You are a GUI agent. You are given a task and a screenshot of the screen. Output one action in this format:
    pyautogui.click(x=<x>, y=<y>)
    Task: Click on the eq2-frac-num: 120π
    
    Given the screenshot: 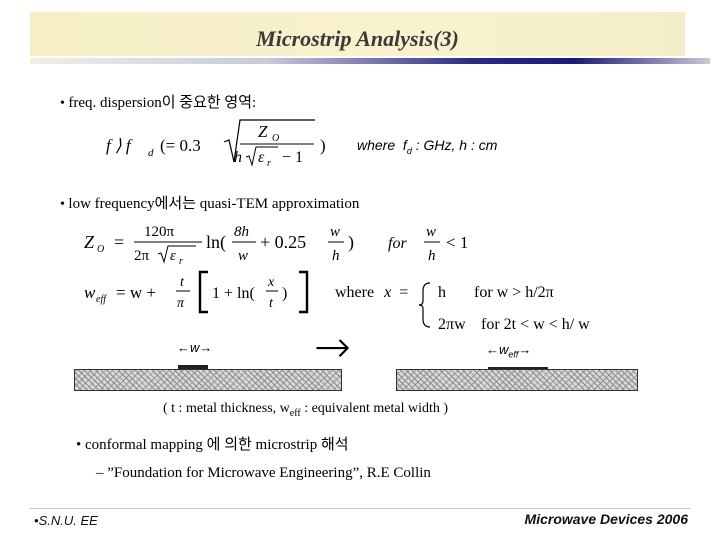 What is the action you would take?
    pyautogui.click(x=159, y=232)
    